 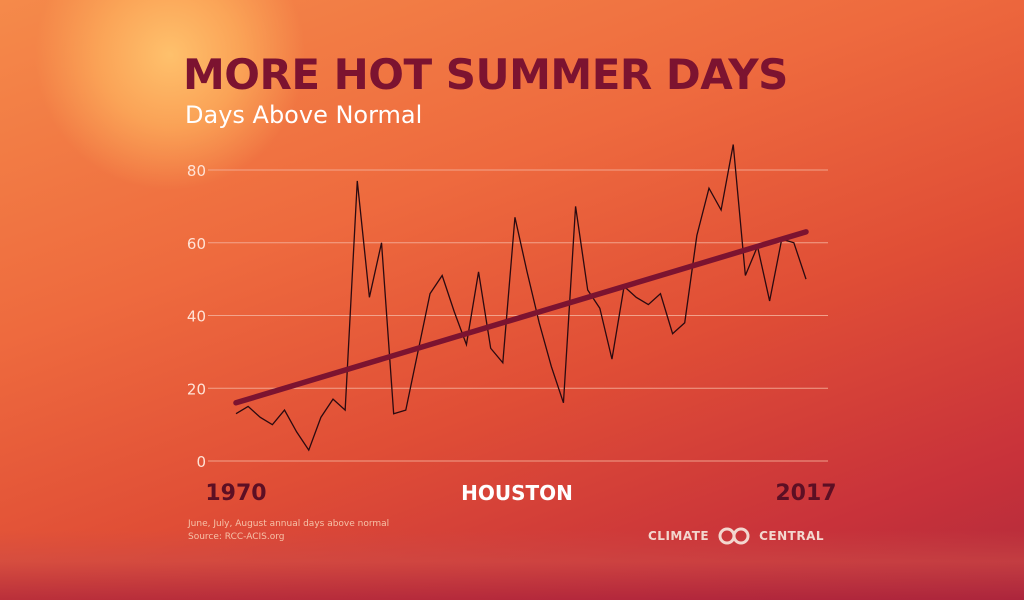 What do you see at coordinates (517, 493) in the screenshot?
I see `location-label: HOUSTON` at bounding box center [517, 493].